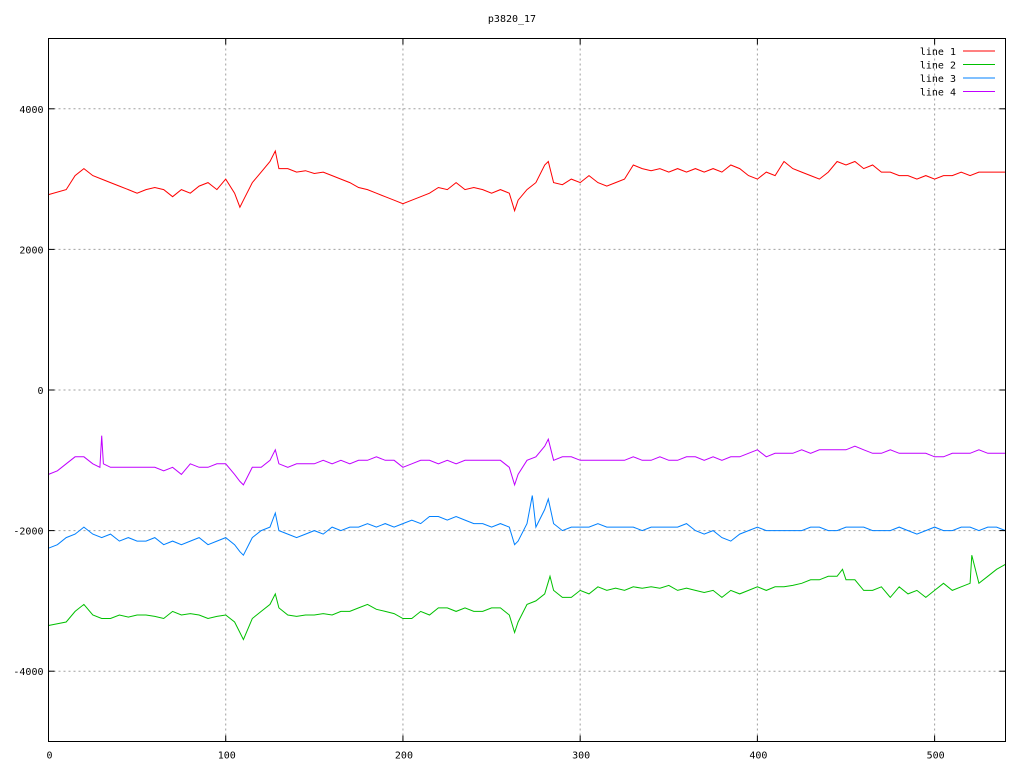 The image size is (1024, 768). I want to click on y-tick-label: 2000, so click(31, 250).